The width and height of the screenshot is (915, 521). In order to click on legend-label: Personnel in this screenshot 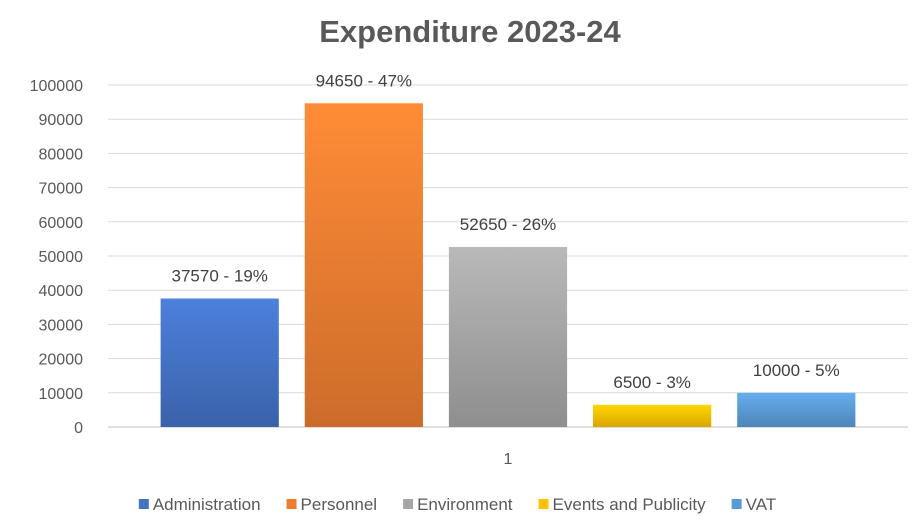, I will do `click(339, 504)`.